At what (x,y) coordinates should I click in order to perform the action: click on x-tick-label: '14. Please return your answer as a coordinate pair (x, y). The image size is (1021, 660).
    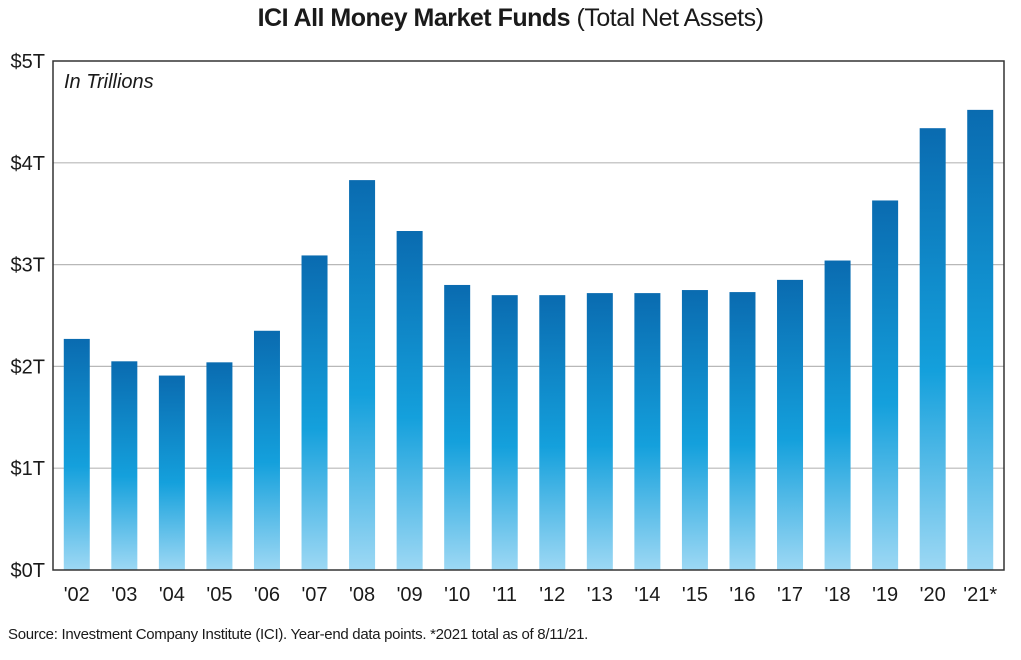
    Looking at the image, I should click on (647, 595).